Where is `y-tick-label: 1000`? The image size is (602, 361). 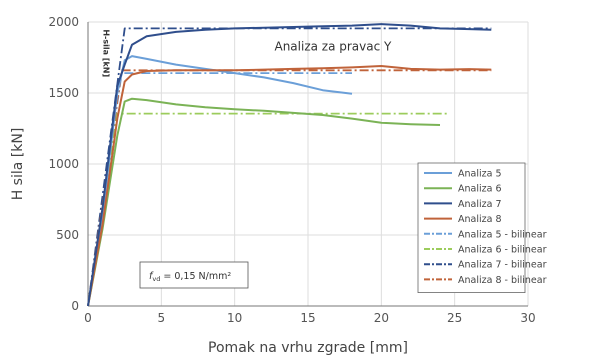
y-tick-label: 1000 is located at coordinates (63, 164).